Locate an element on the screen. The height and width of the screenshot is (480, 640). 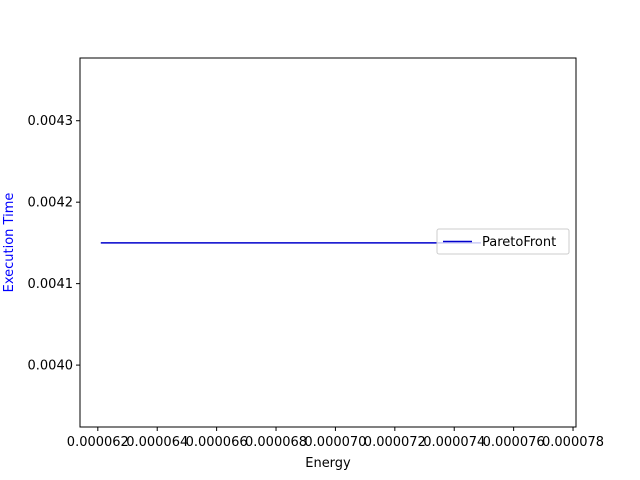
legend: ParetoFront is located at coordinates (503, 241).